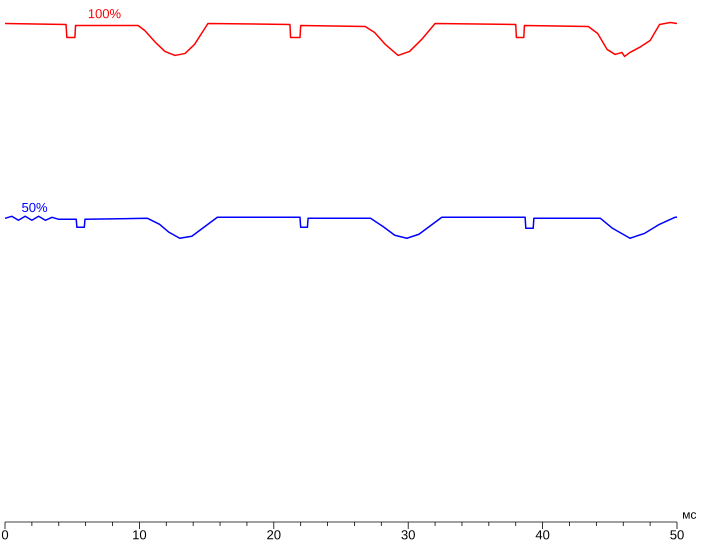  Describe the element at coordinates (543, 535) in the screenshot. I see `x-tick-label: 40` at that location.